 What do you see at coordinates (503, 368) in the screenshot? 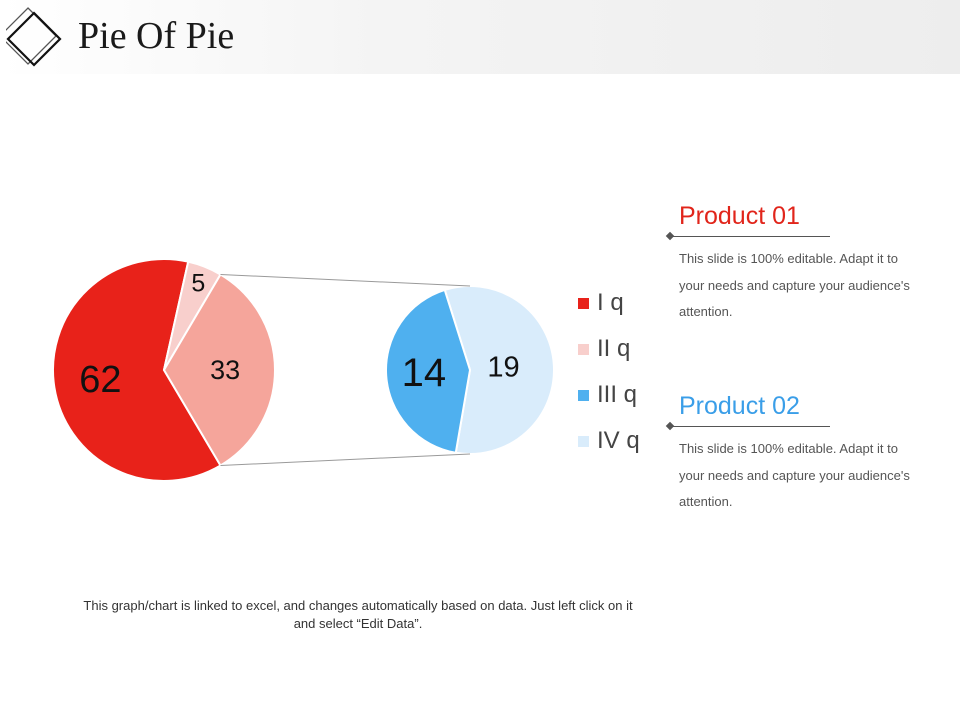
I see `secondary-pie-data-label: 19` at bounding box center [503, 368].